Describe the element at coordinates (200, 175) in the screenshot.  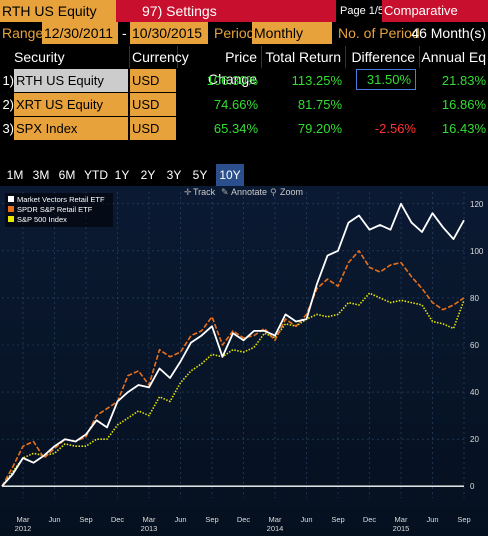
I see `period-5y: 5Y` at that location.